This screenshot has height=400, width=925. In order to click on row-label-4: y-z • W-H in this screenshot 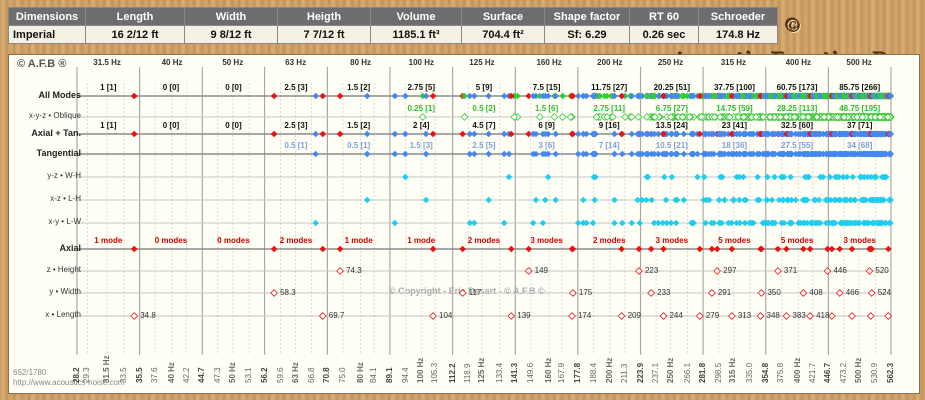, I will do `click(64, 175)`.